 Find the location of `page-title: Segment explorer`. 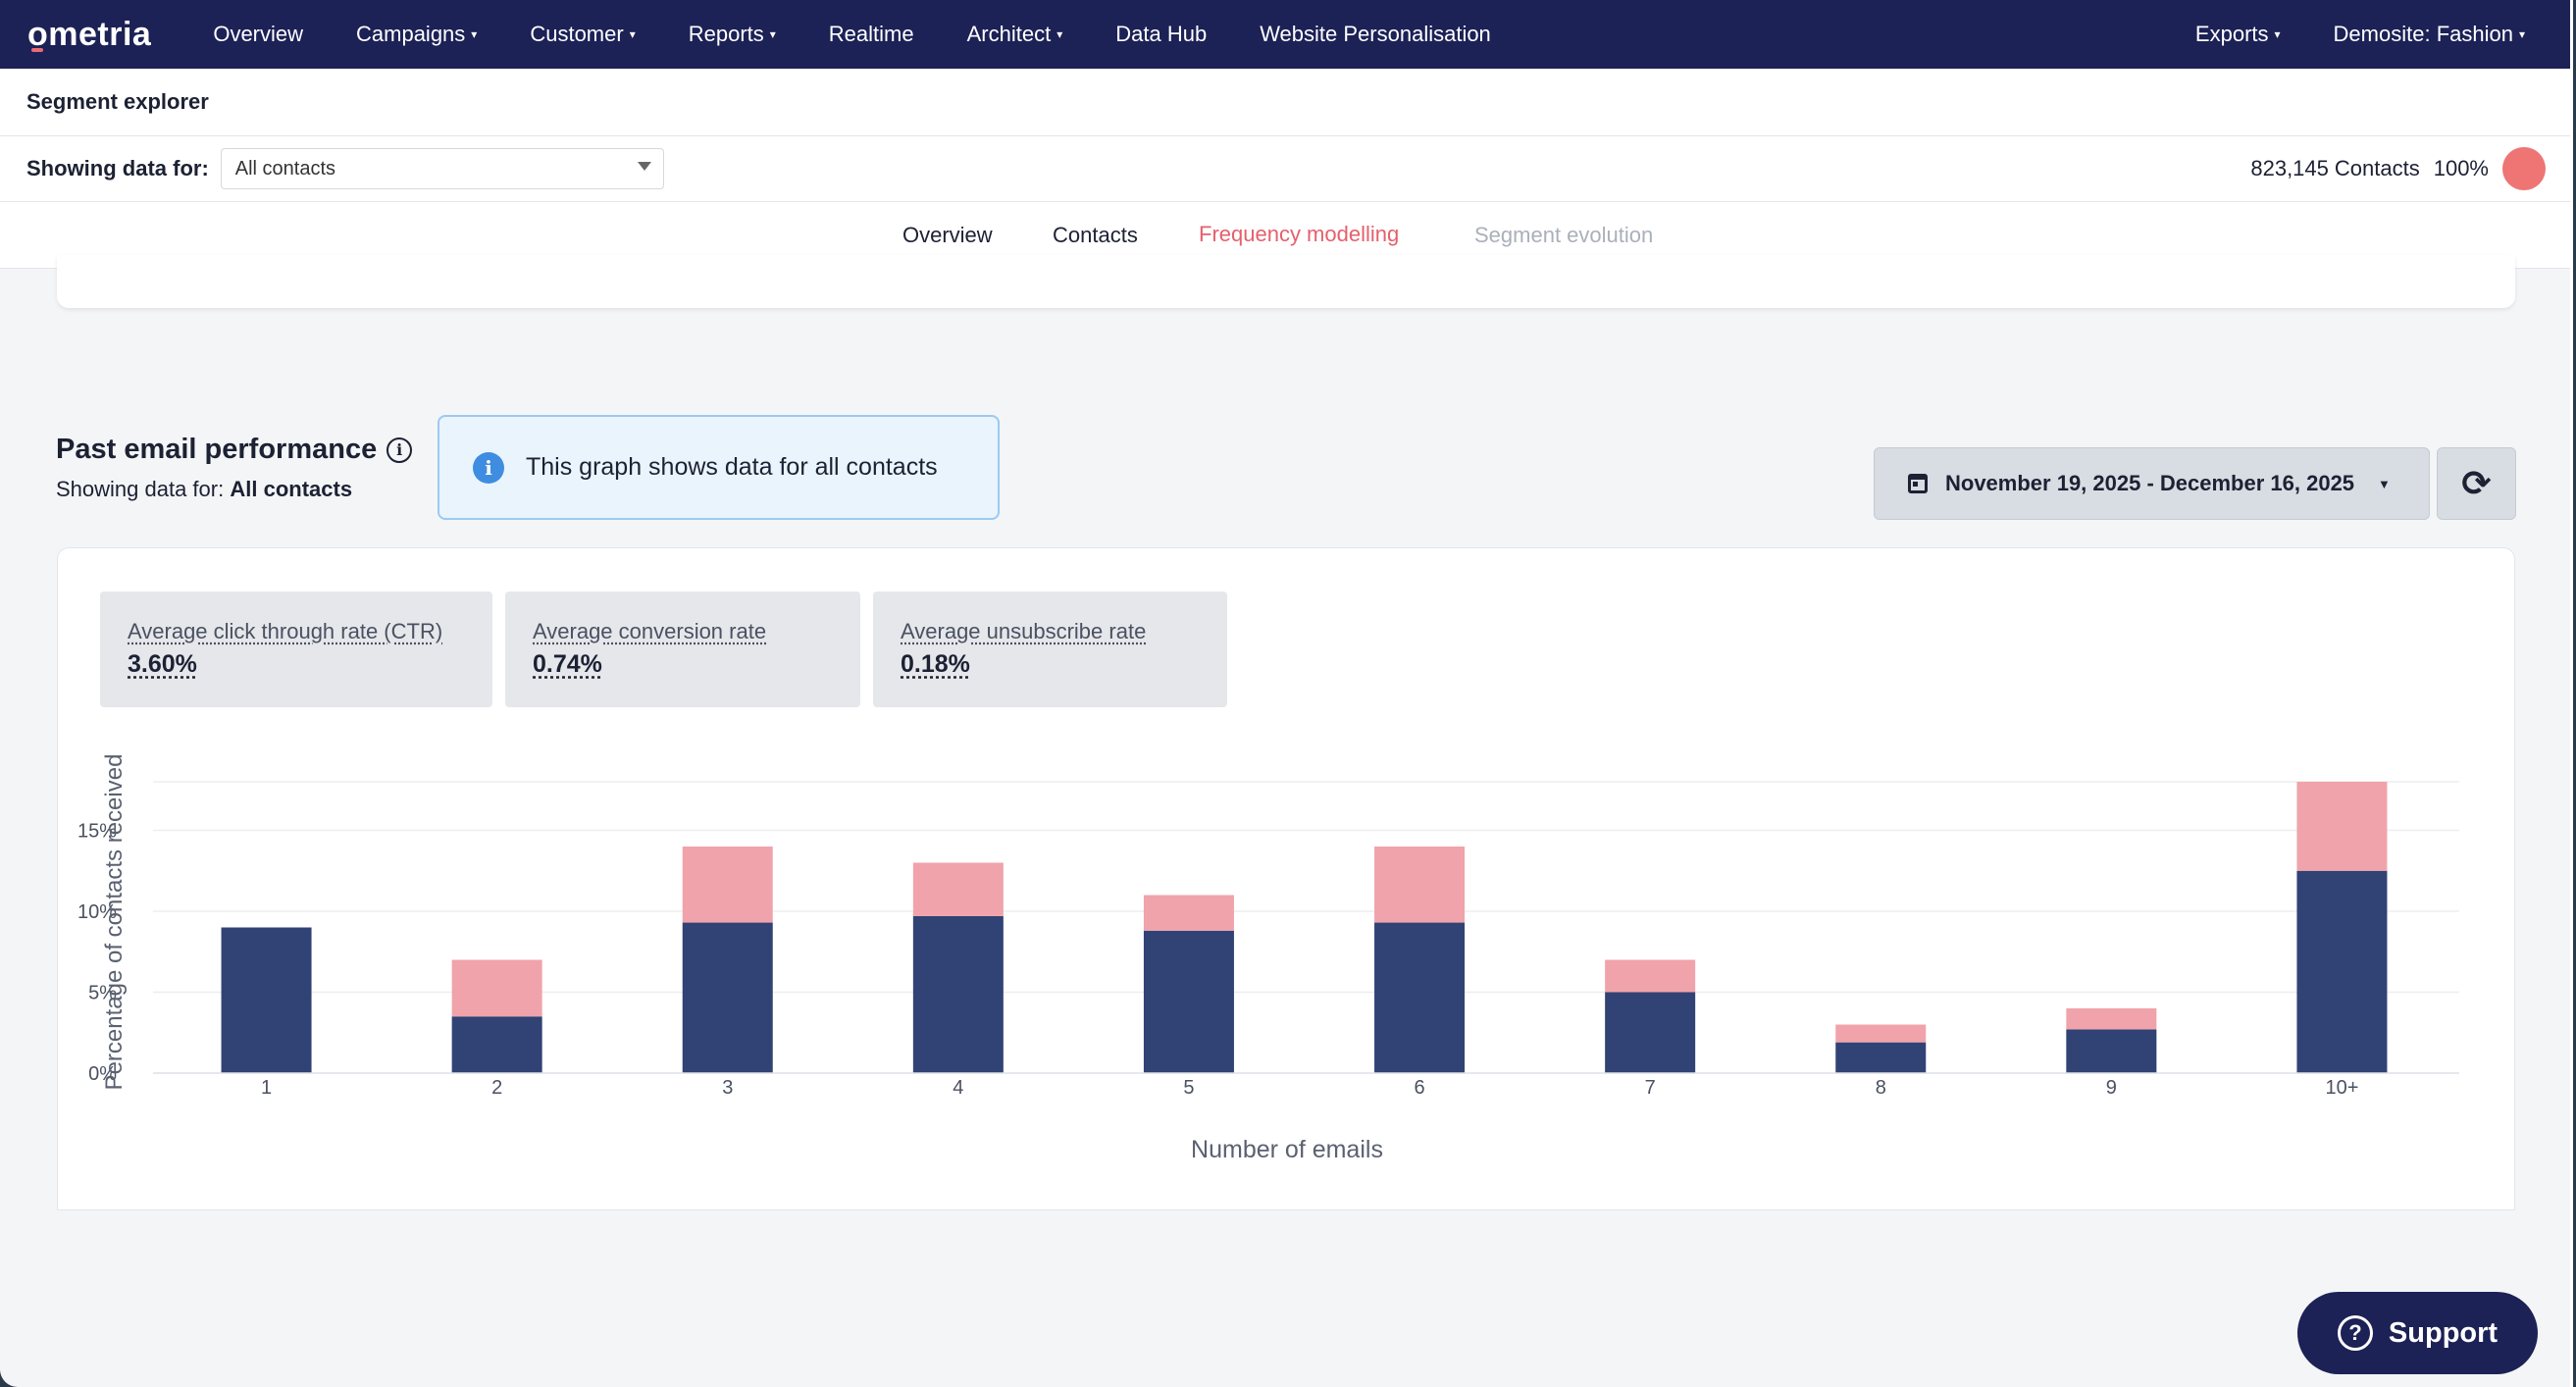

page-title: Segment explorer is located at coordinates (117, 101).